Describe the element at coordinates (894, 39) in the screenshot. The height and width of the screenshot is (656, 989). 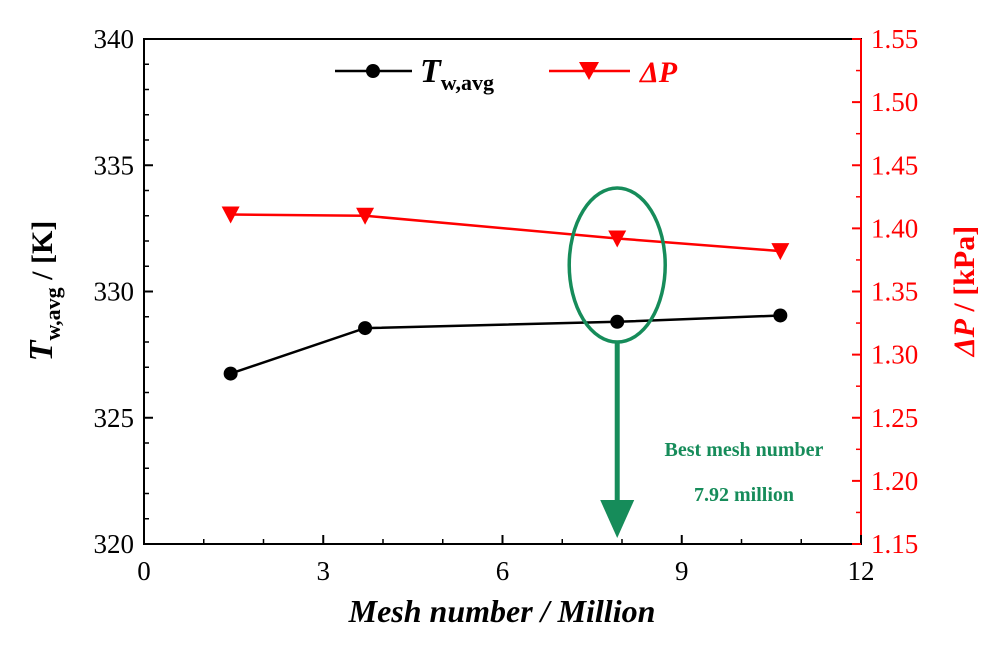
I see `right-tick-label: 1.55` at that location.